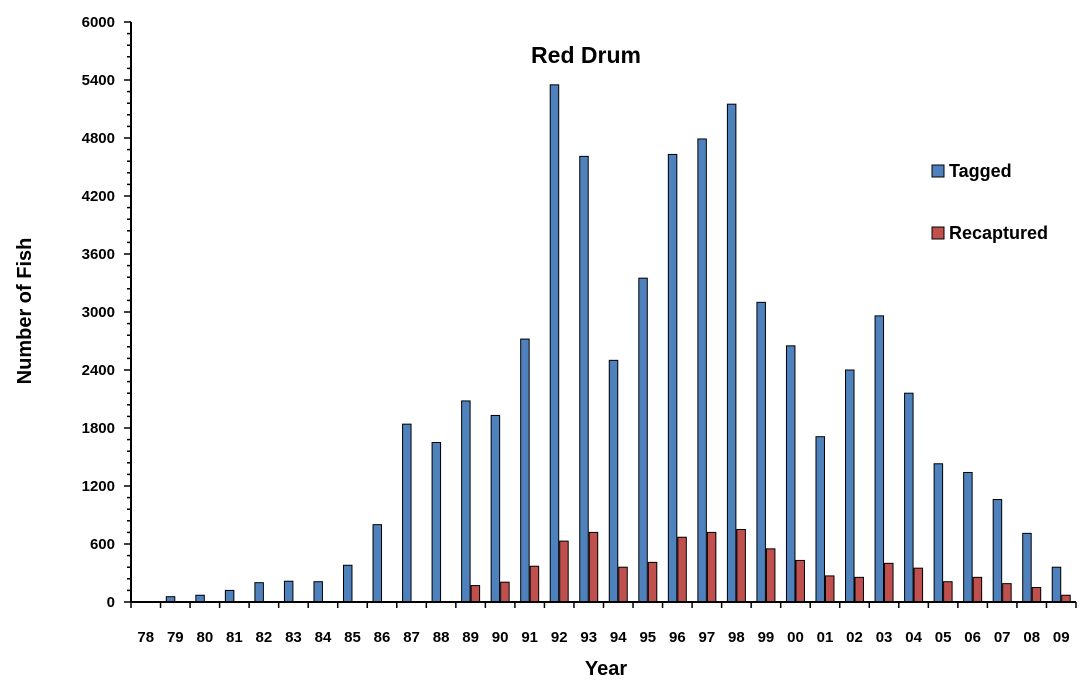 The height and width of the screenshot is (681, 1082). What do you see at coordinates (145, 637) in the screenshot?
I see `x-tick-label: 78` at bounding box center [145, 637].